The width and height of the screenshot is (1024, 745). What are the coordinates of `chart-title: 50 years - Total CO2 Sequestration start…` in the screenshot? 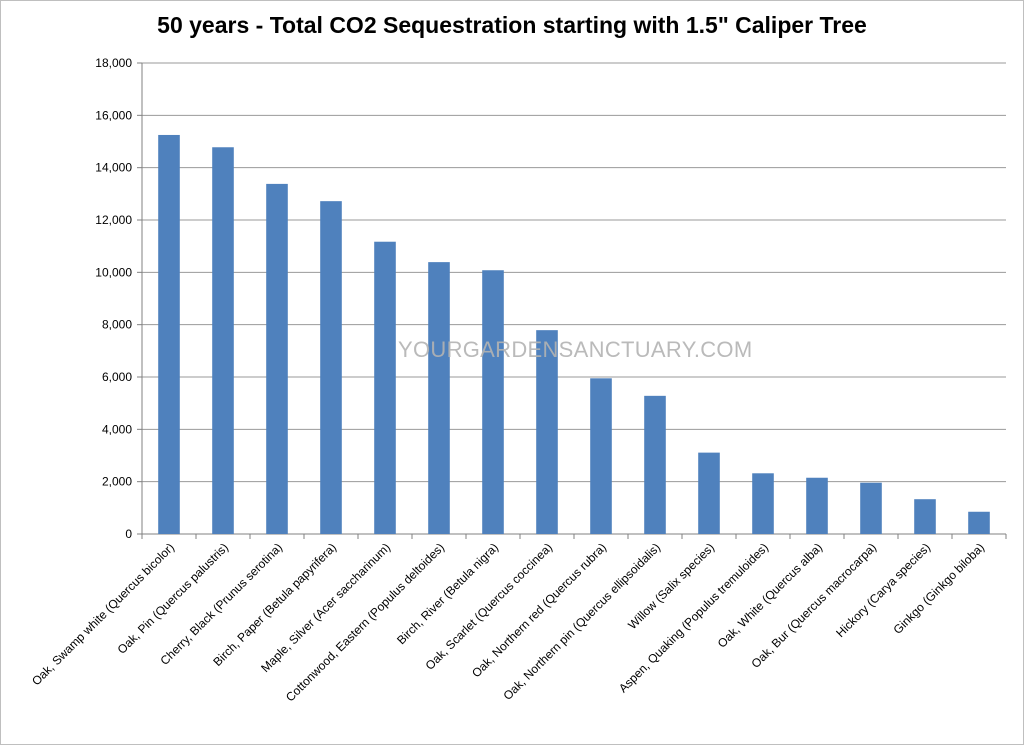 It's located at (512, 25).